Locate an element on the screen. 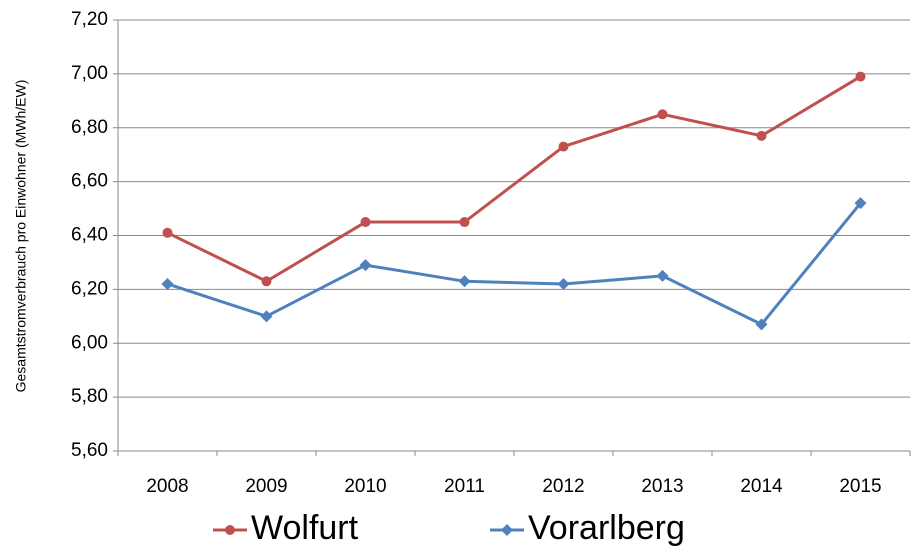 The image size is (914, 556). y-tick-label: 5,80 is located at coordinates (89, 396).